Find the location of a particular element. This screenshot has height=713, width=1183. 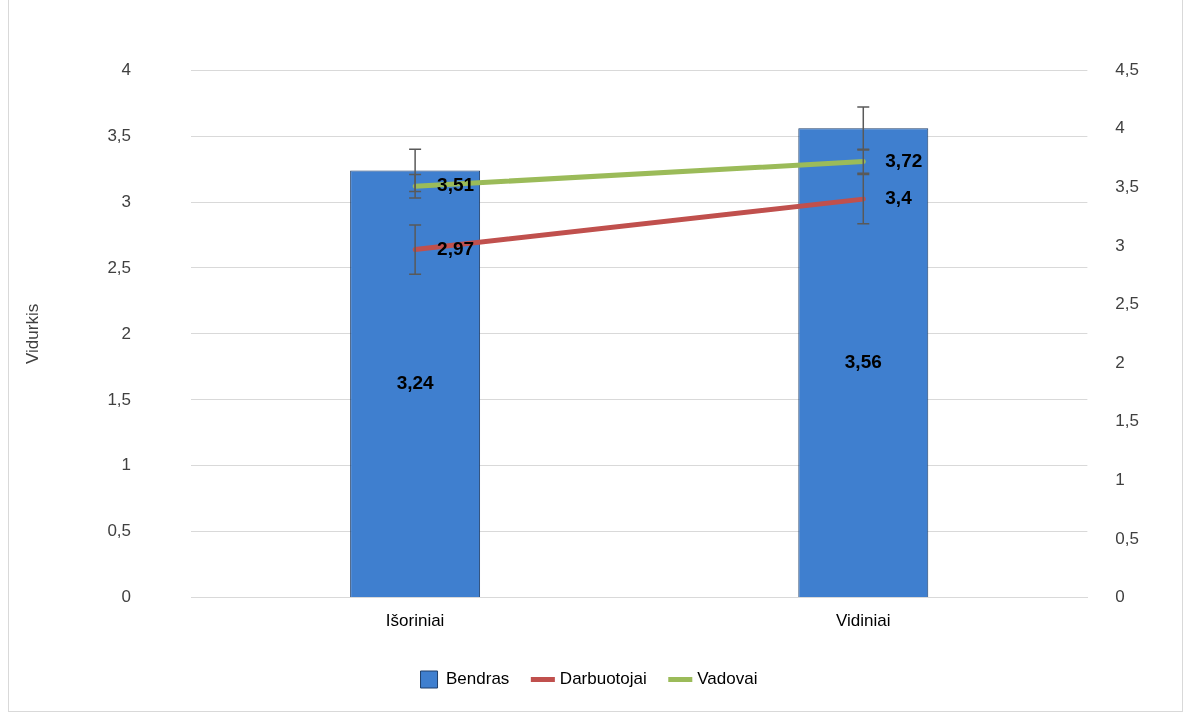

y2-tick-label: 1,5 is located at coordinates (1127, 421).